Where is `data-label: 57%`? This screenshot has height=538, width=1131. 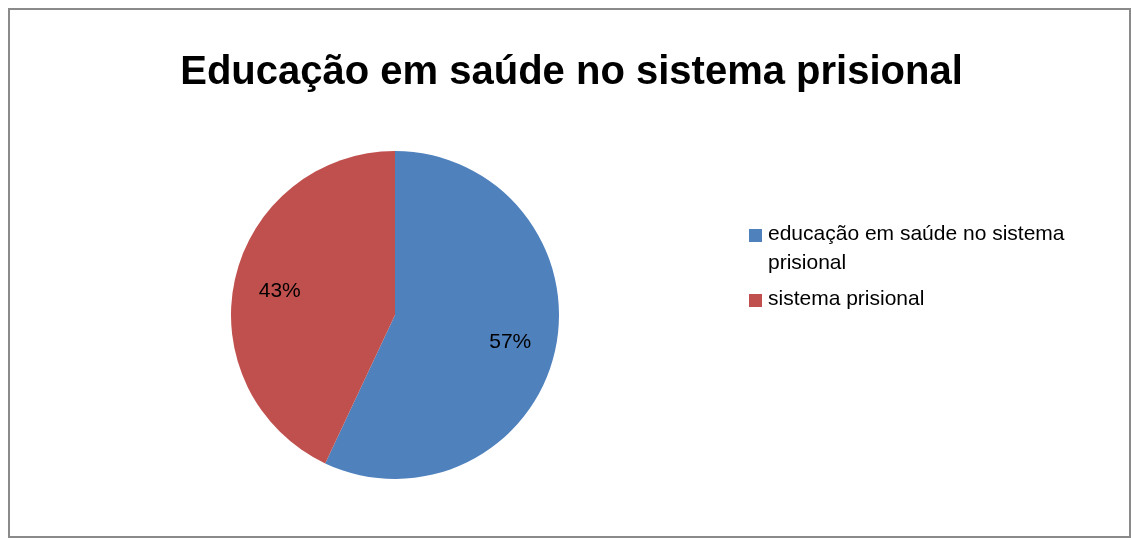 data-label: 57% is located at coordinates (510, 341).